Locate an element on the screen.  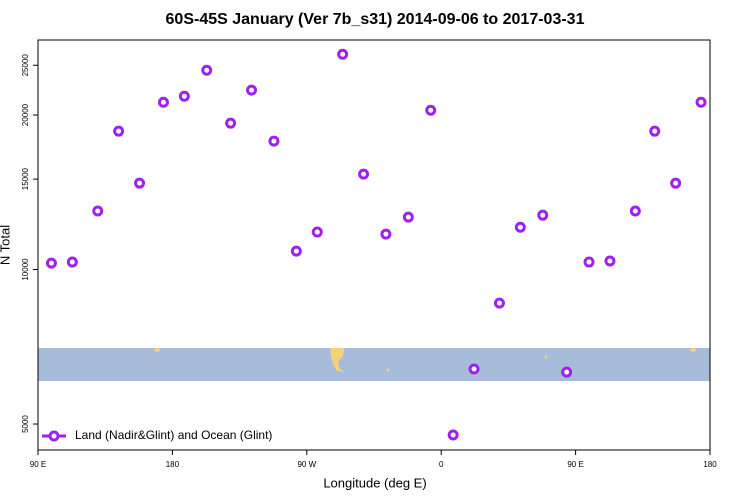
y-tick-label: 10000 is located at coordinates (25, 269).